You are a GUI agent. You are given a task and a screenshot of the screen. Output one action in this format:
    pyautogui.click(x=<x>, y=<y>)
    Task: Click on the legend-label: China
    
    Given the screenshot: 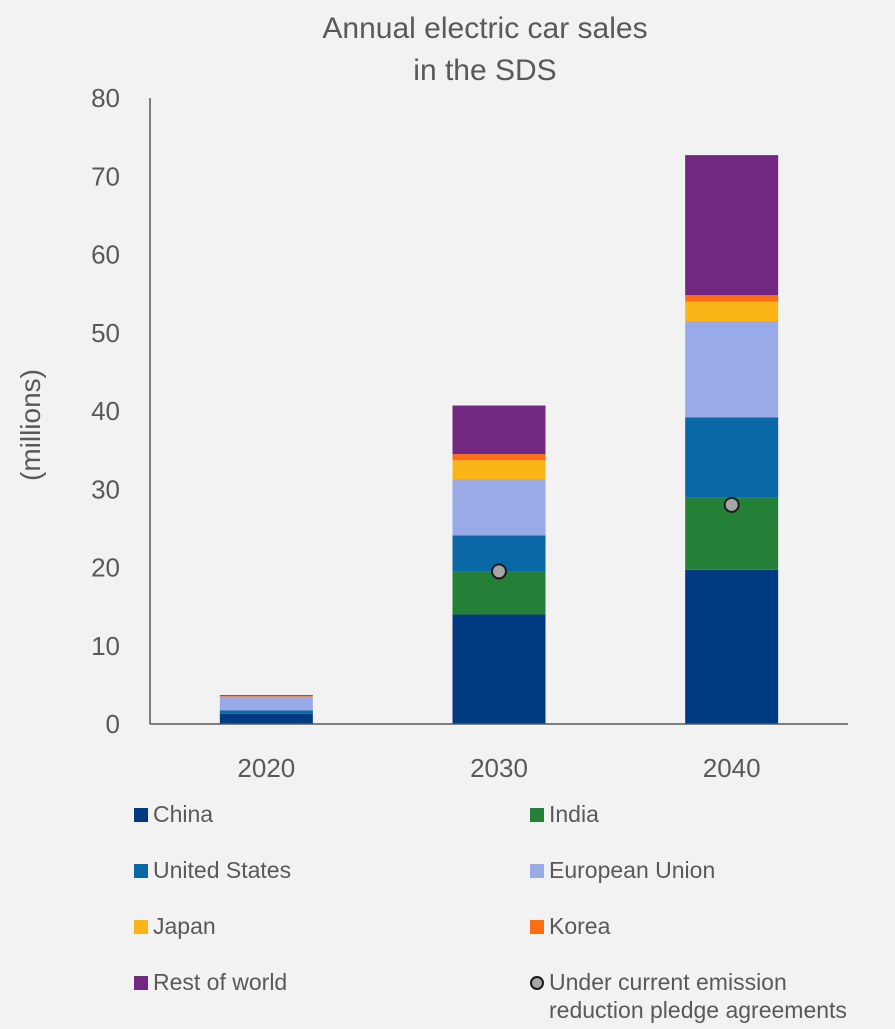 What is the action you would take?
    pyautogui.click(x=183, y=814)
    